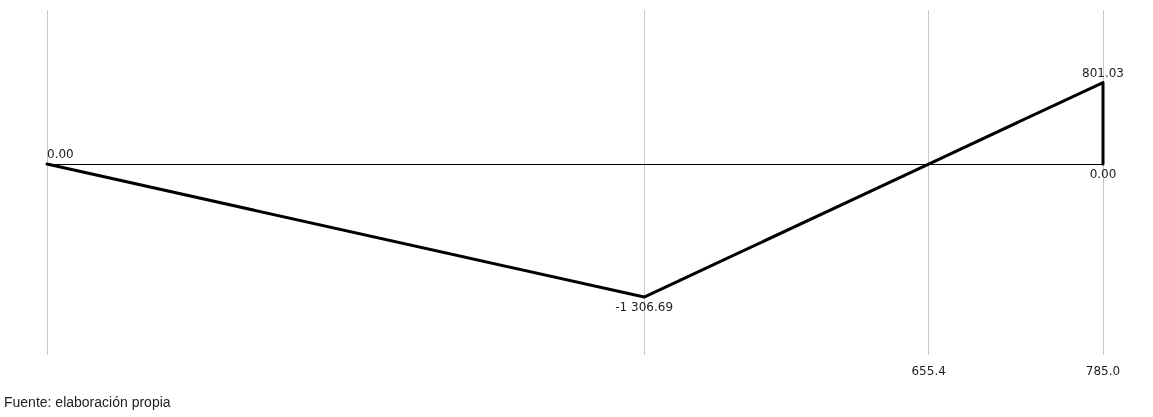  What do you see at coordinates (928, 371) in the screenshot?
I see `x-tick-label: 655.4` at bounding box center [928, 371].